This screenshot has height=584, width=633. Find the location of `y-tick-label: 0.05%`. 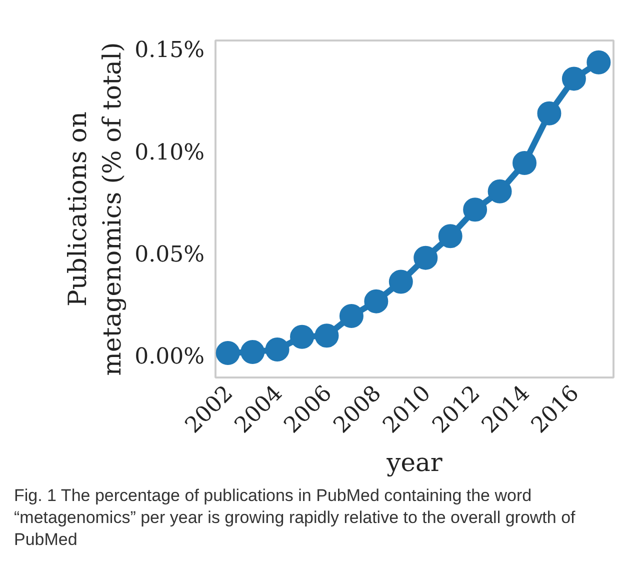

y-tick-label: 0.05% is located at coordinates (169, 255).